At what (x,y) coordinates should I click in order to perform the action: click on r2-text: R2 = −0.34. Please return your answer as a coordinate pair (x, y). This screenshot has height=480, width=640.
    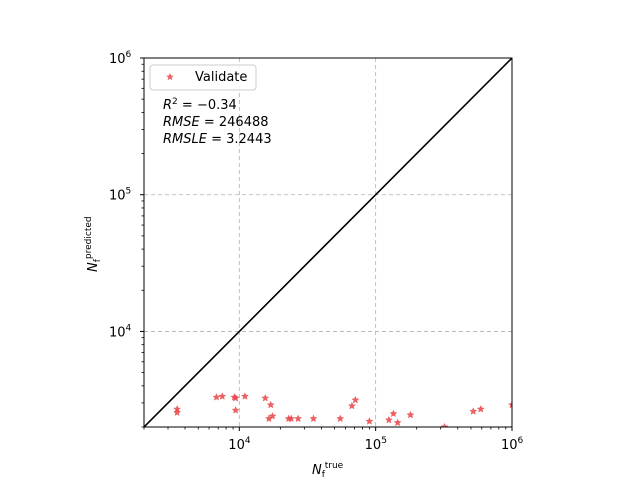
    Looking at the image, I should click on (200, 105).